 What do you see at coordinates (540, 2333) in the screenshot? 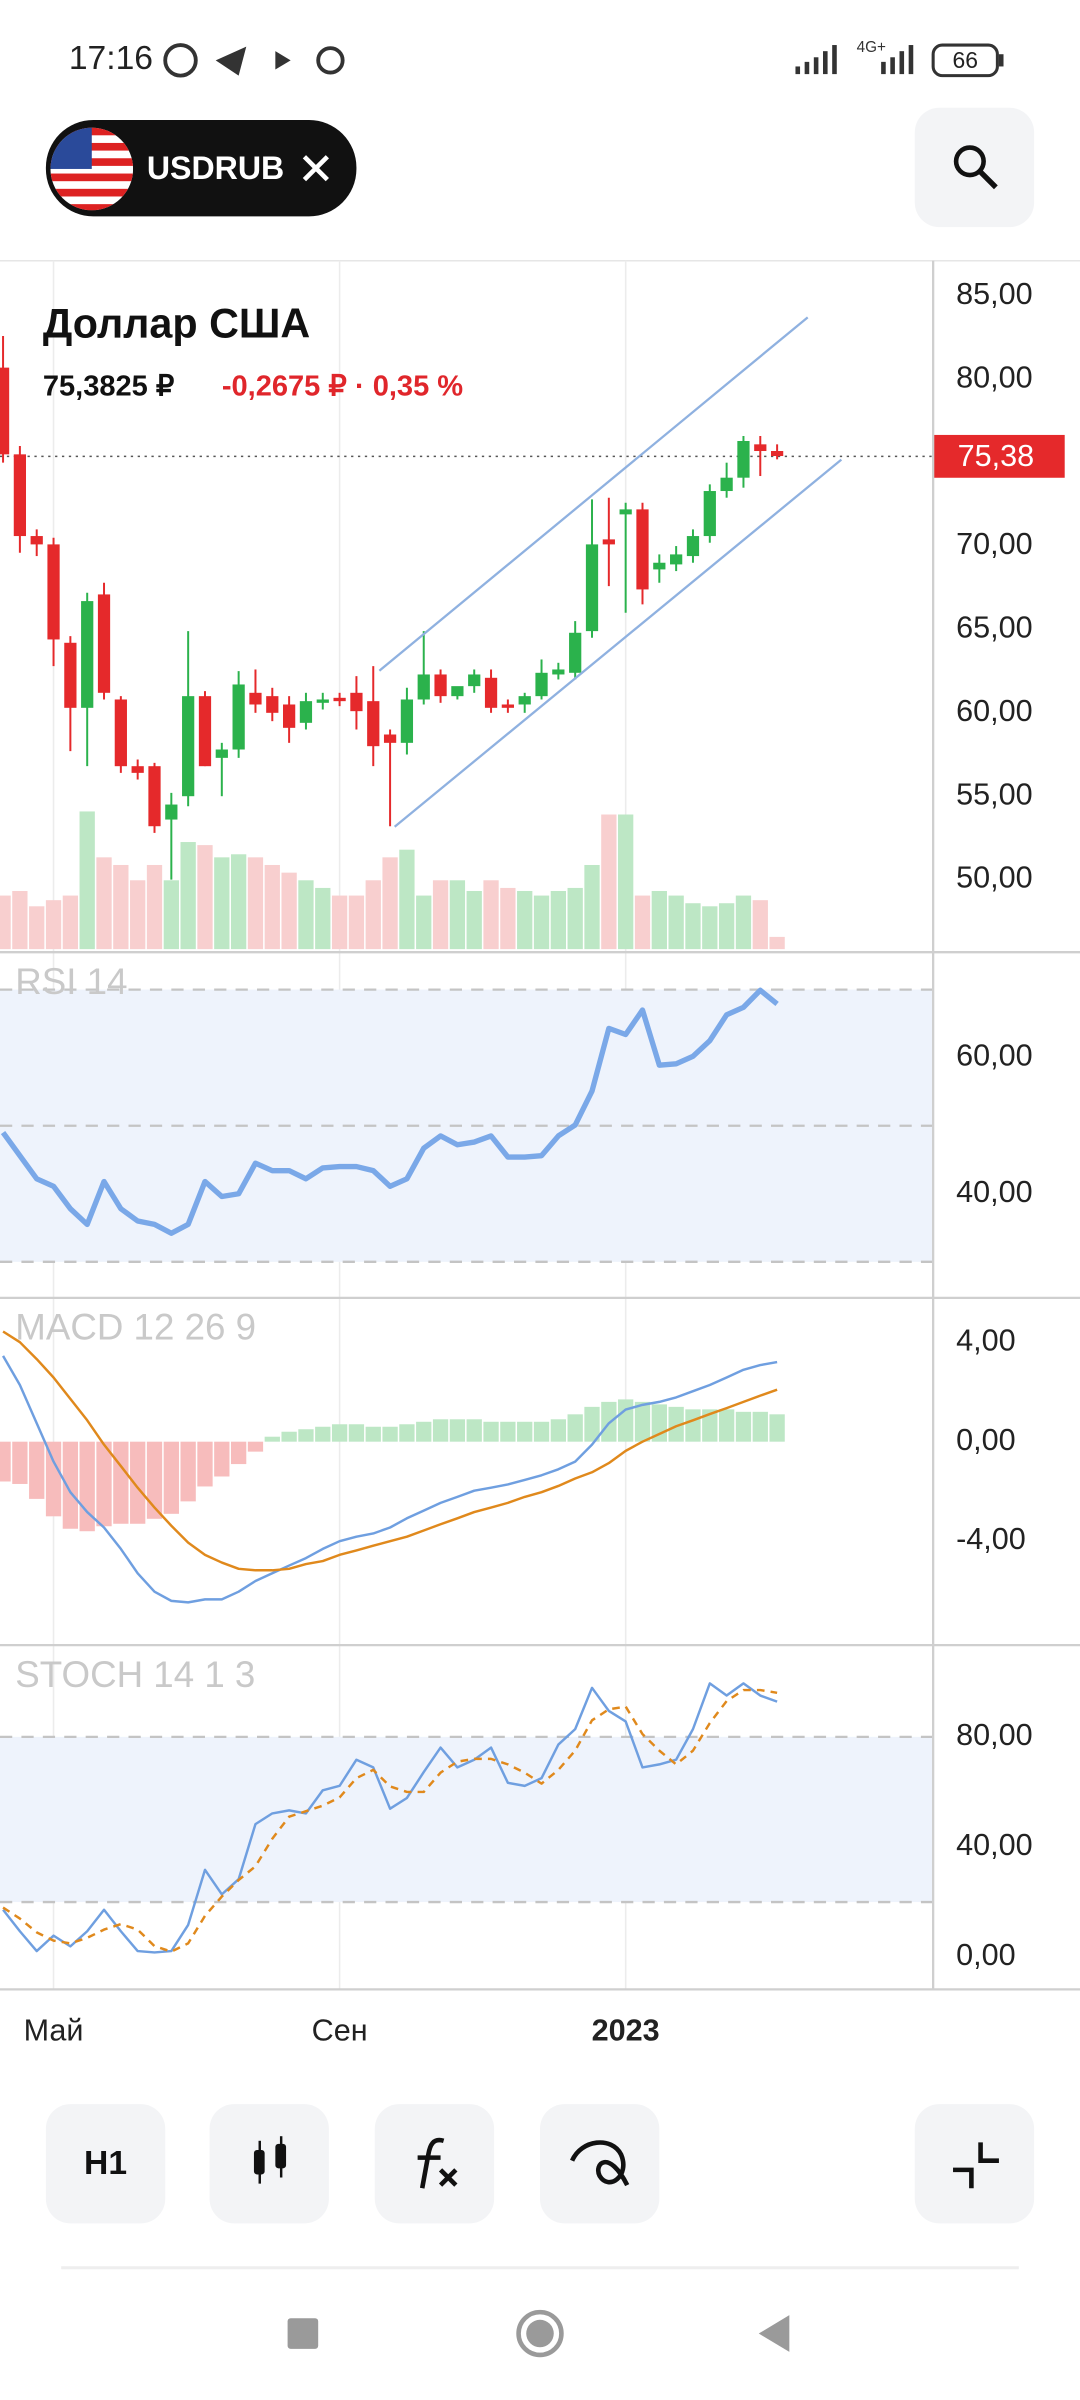
I see `home-button` at bounding box center [540, 2333].